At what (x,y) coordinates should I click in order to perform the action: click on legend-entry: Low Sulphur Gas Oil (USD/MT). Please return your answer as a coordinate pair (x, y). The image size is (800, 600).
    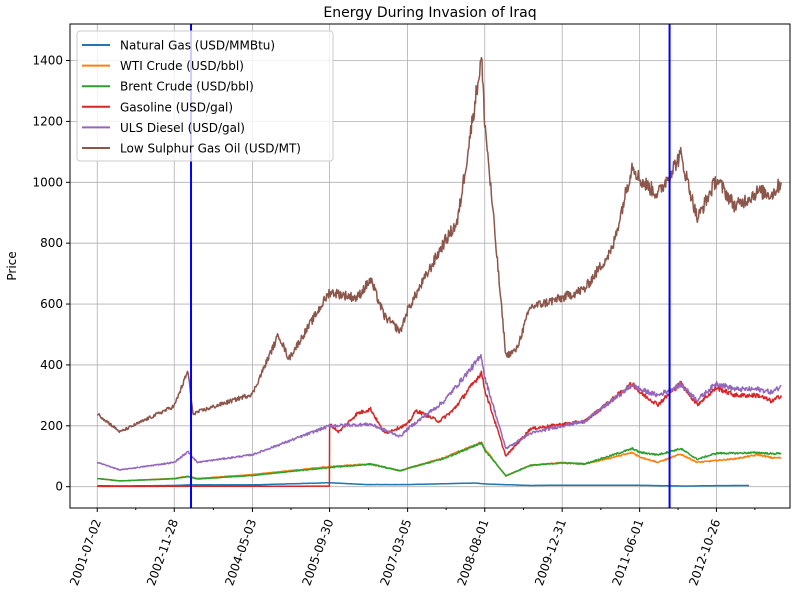
    Looking at the image, I should click on (210, 149).